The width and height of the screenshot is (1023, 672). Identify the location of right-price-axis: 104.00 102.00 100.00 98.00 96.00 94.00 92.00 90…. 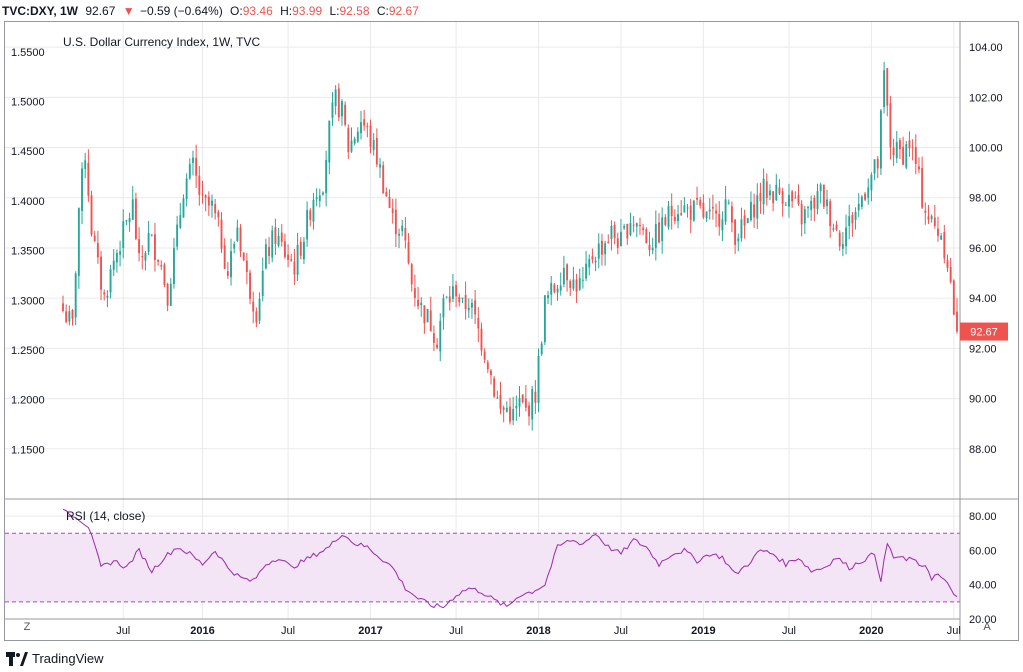
(986, 249).